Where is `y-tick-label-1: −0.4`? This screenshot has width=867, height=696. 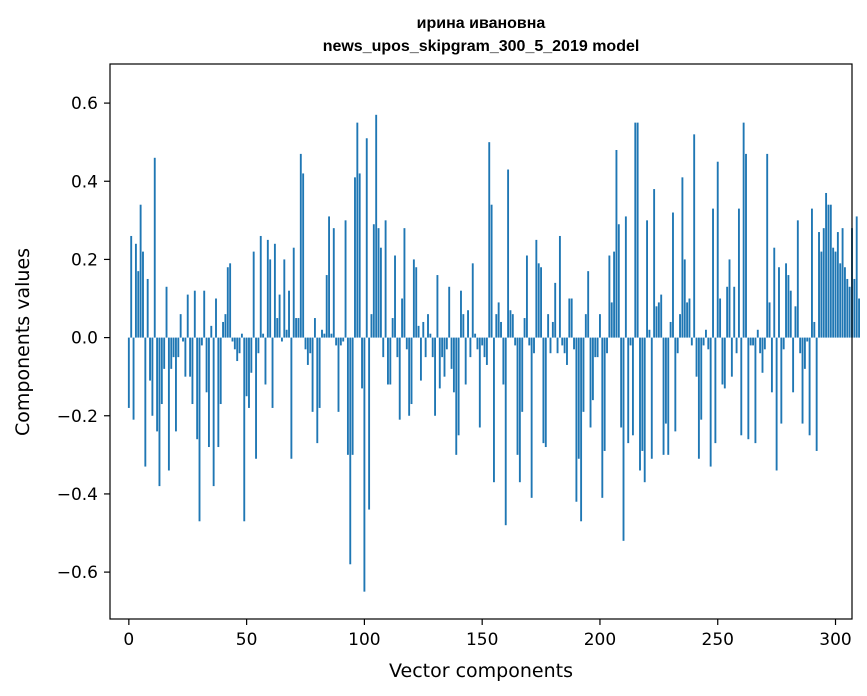
y-tick-label-1: −0.4 is located at coordinates (77, 495).